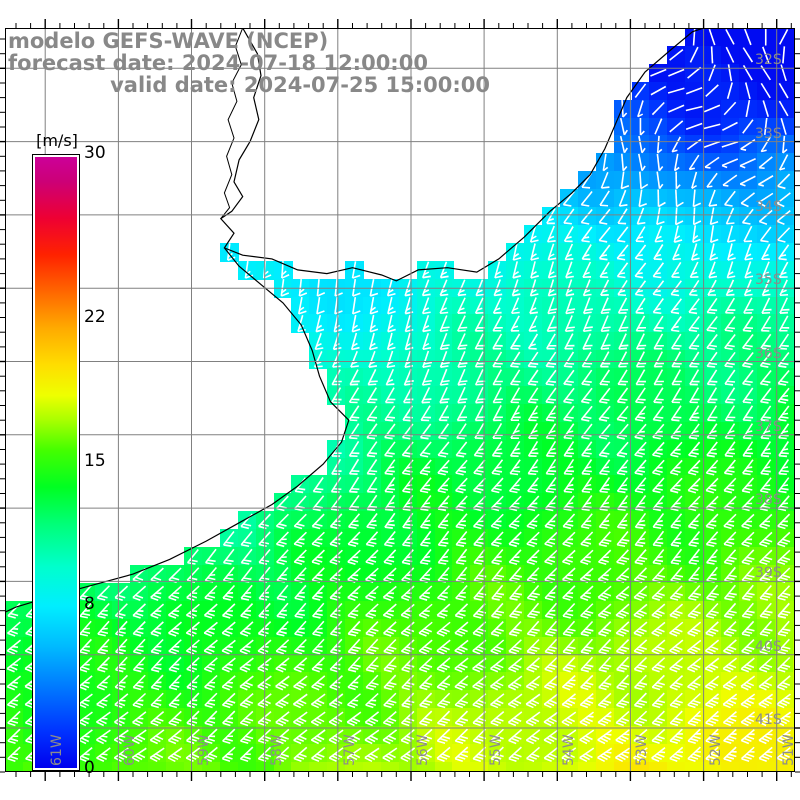 The height and width of the screenshot is (800, 800). Describe the element at coordinates (95, 317) in the screenshot. I see `colorbar-tick-label: 22` at that location.